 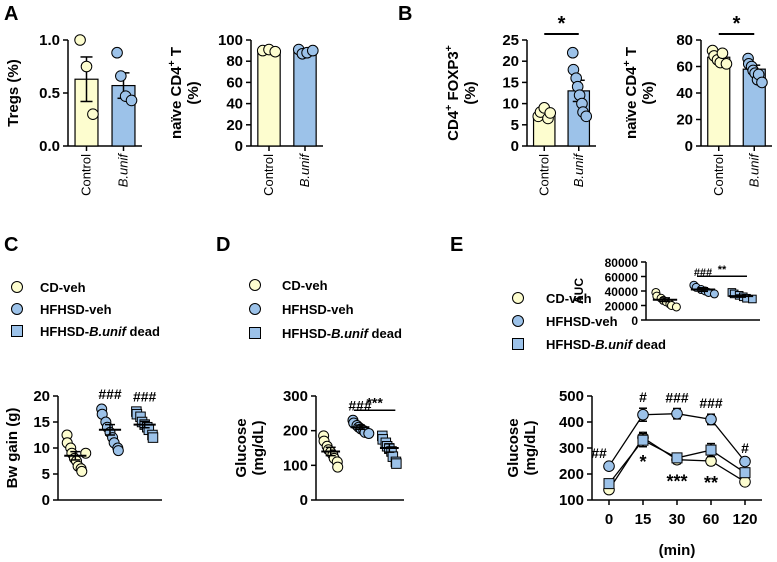 I want to click on panel-label-a: A, so click(x=11, y=14).